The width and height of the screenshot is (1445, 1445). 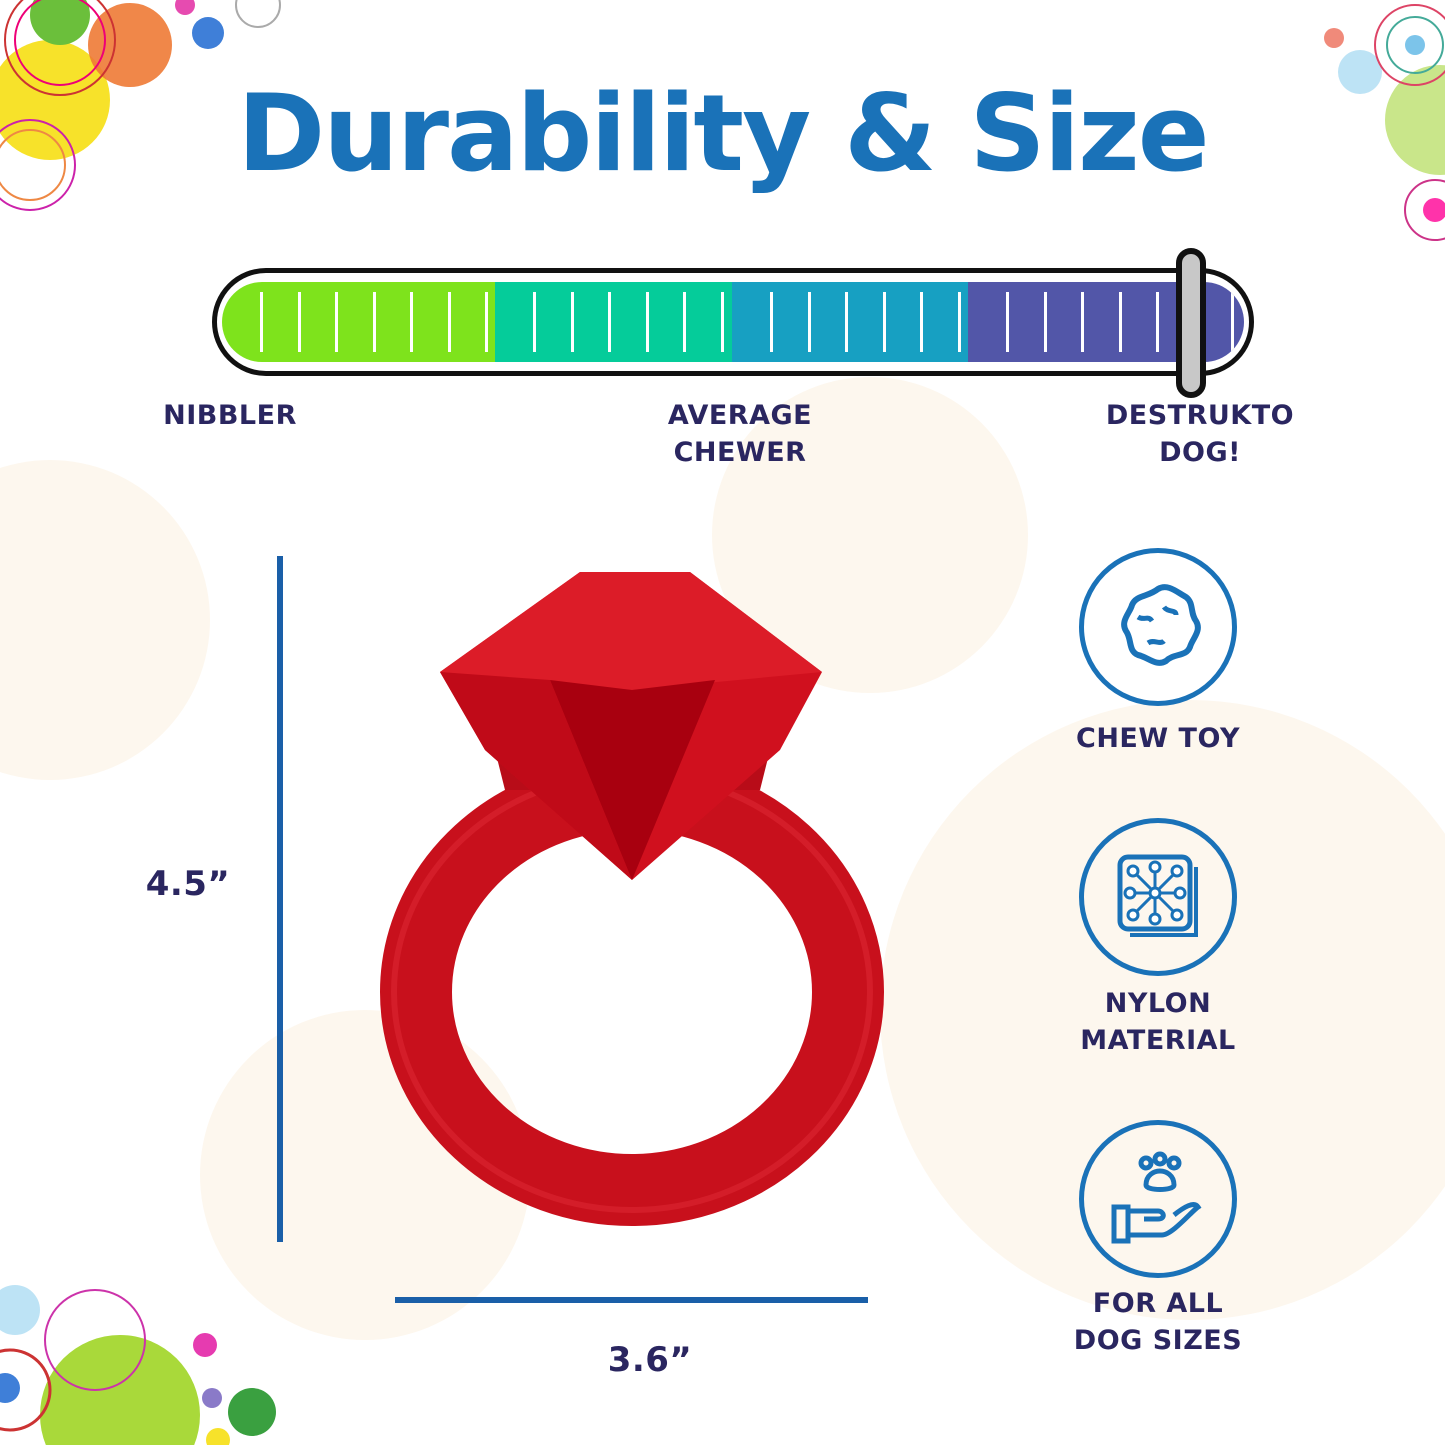 What do you see at coordinates (1158, 627) in the screenshot?
I see `chew-toy-icon` at bounding box center [1158, 627].